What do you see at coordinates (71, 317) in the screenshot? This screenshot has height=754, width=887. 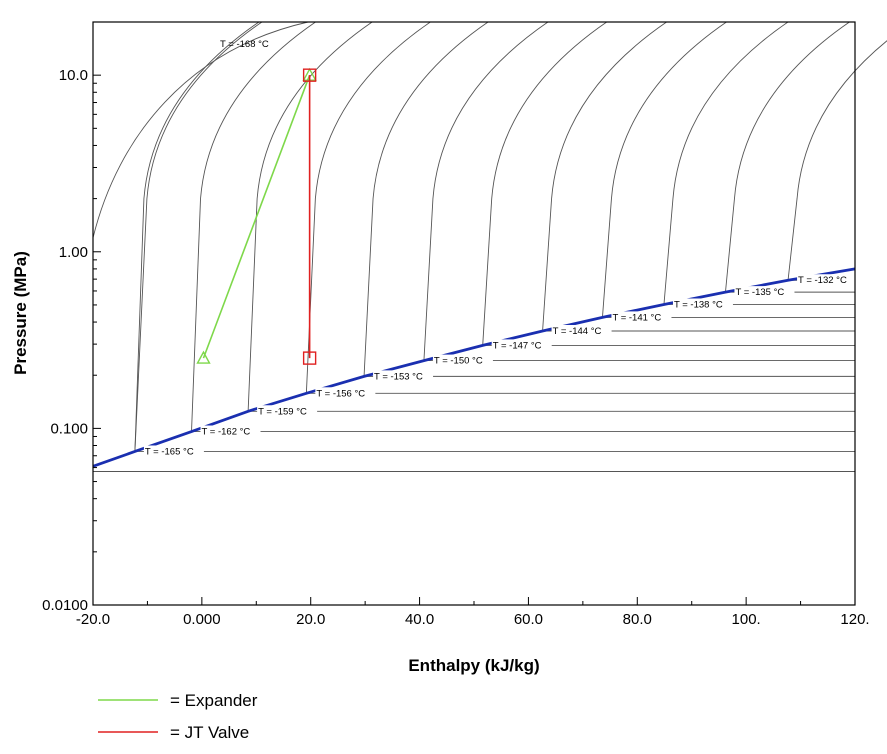 I see `y-axis: 0.0100 0.100 1.00 10.0` at bounding box center [71, 317].